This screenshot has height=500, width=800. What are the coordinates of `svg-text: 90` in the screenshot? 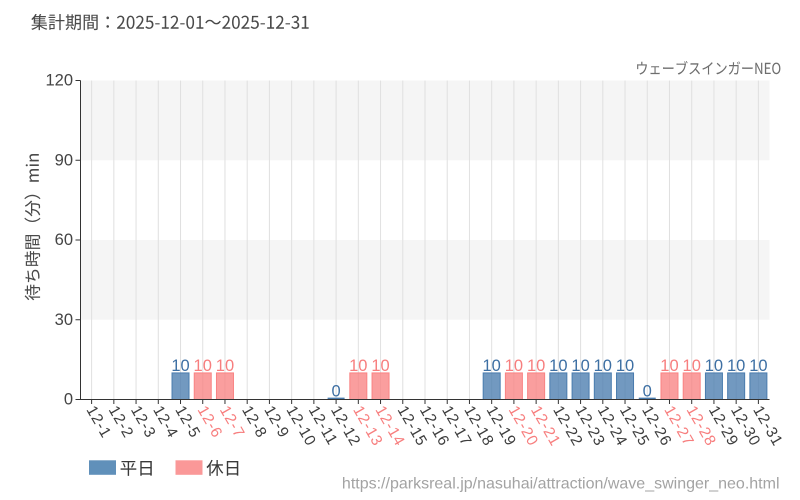 It's located at (64, 160).